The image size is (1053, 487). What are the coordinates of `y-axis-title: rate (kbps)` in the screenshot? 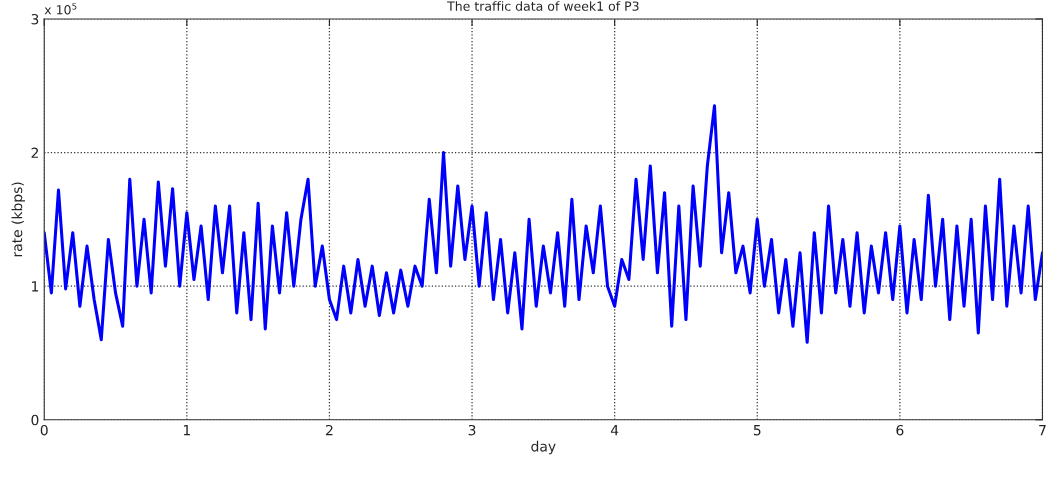 It's located at (18, 219).